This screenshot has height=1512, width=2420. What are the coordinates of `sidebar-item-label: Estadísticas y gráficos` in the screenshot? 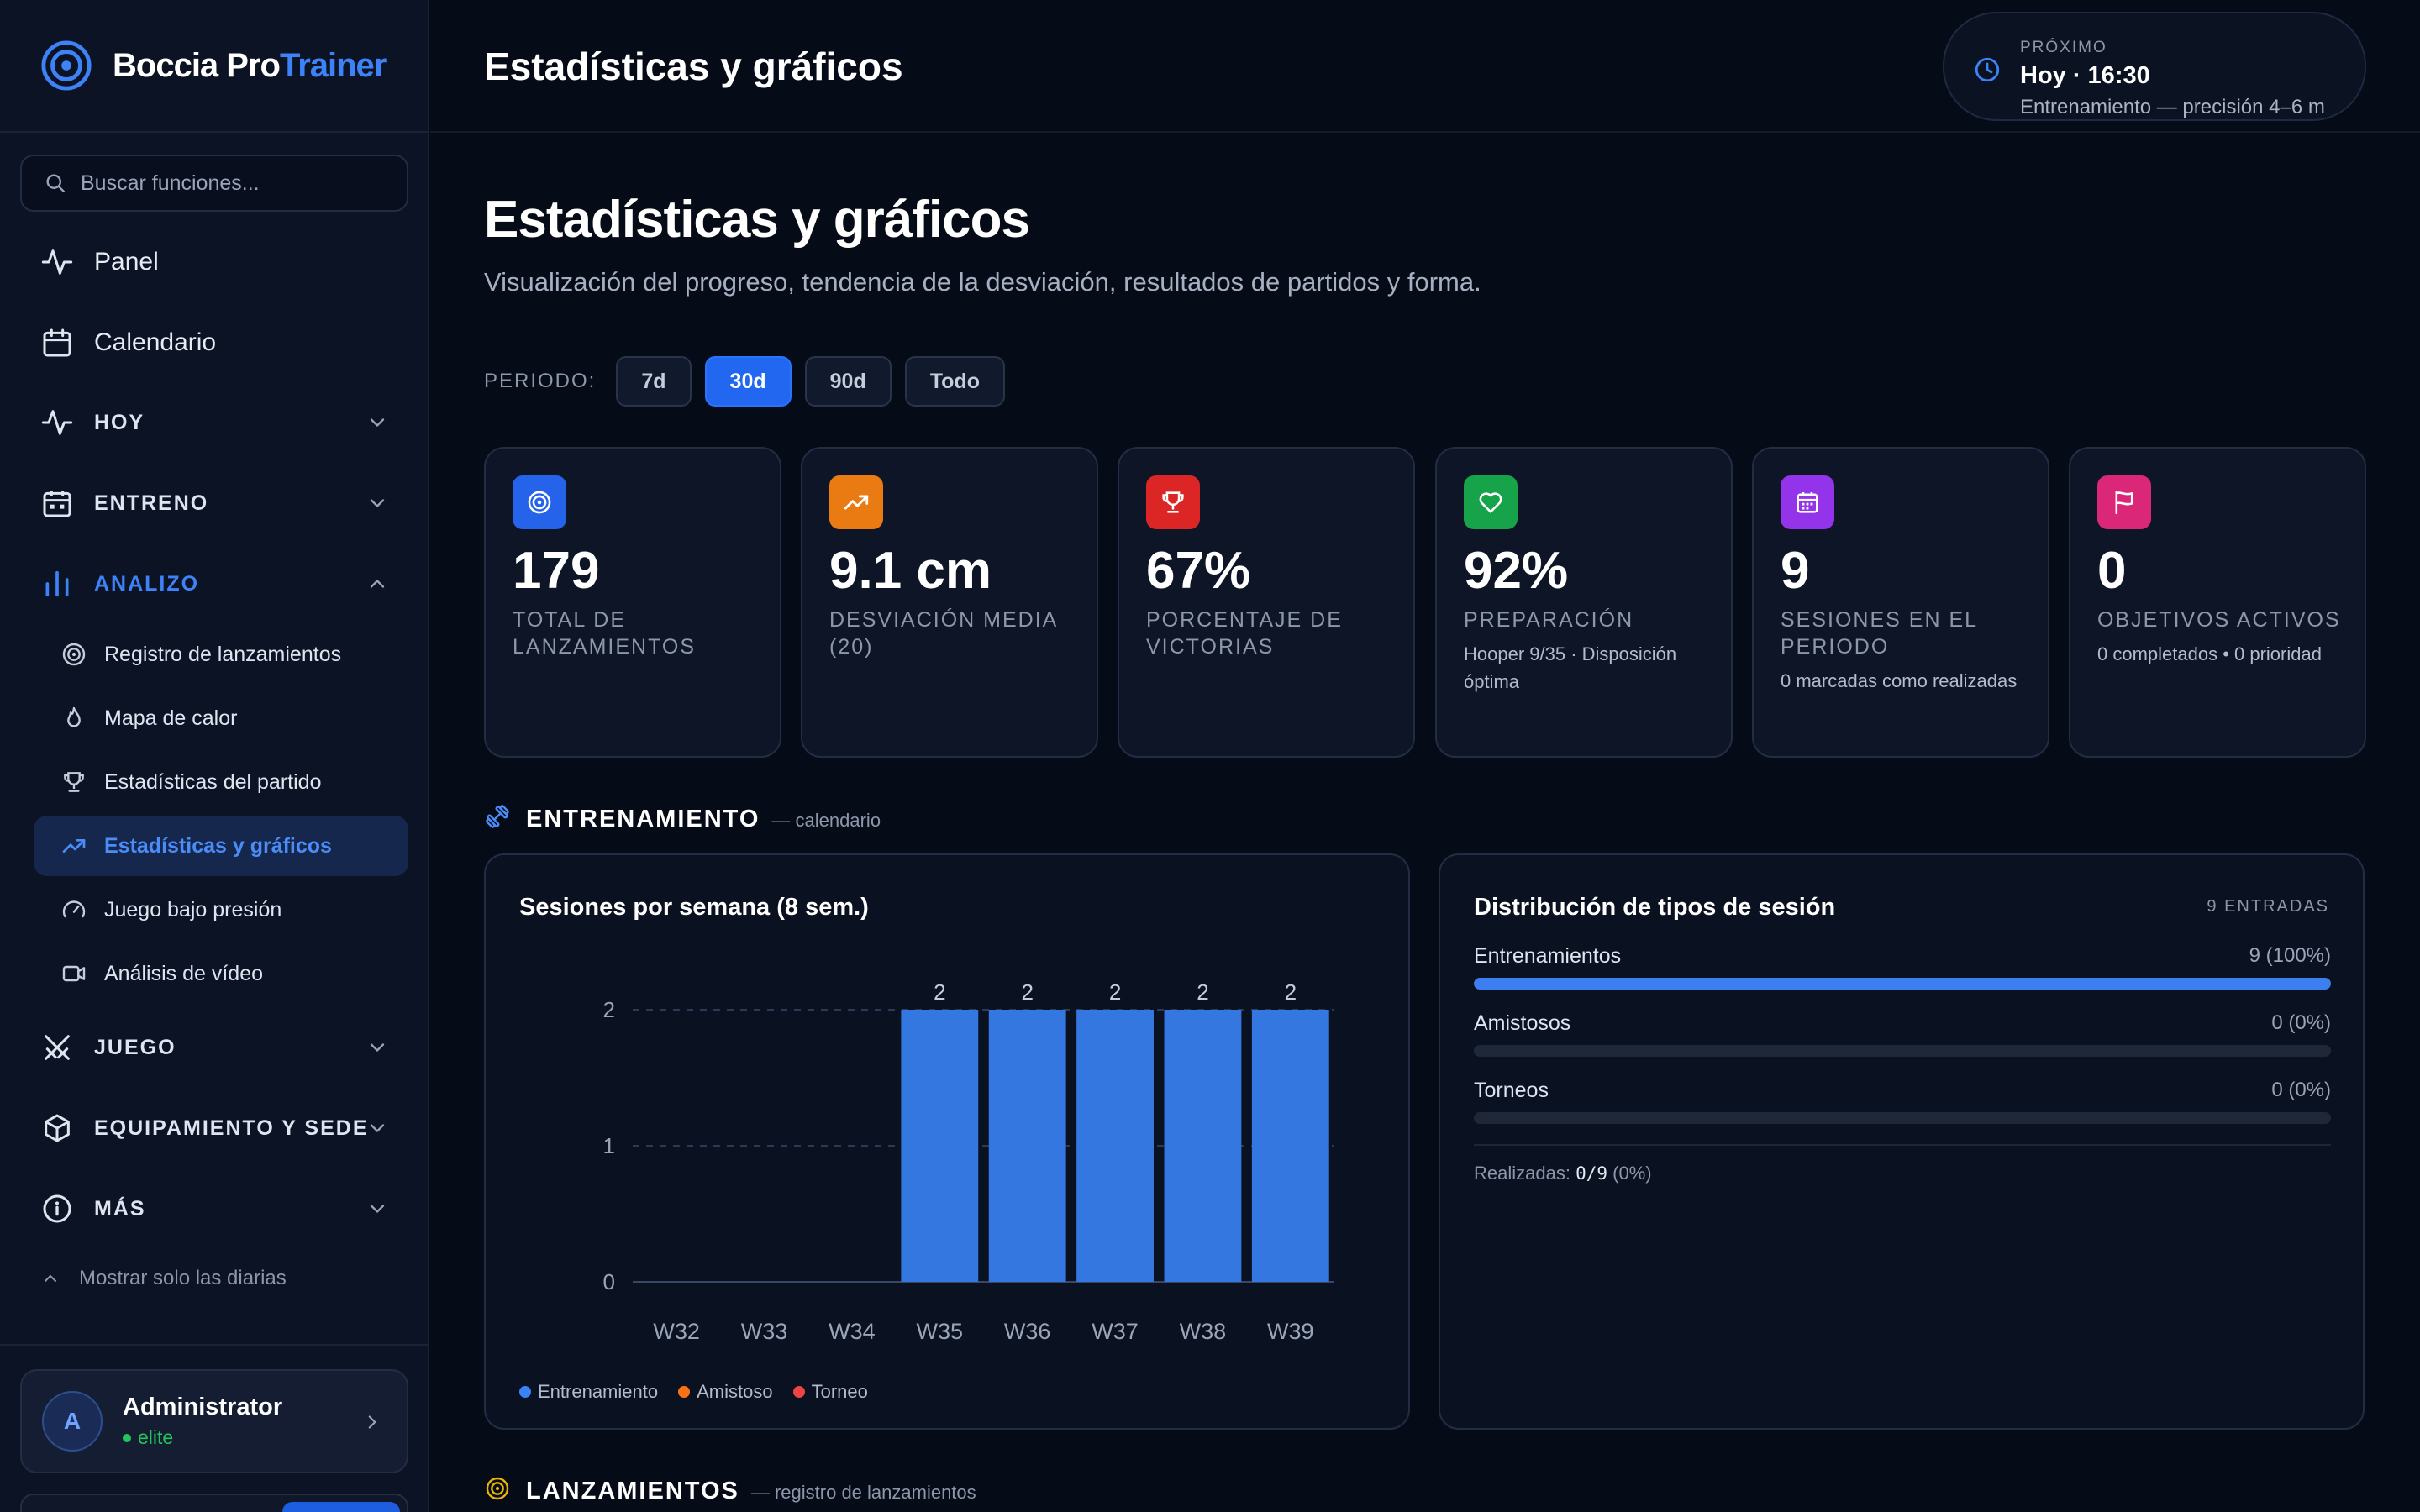 It's located at (218, 845).